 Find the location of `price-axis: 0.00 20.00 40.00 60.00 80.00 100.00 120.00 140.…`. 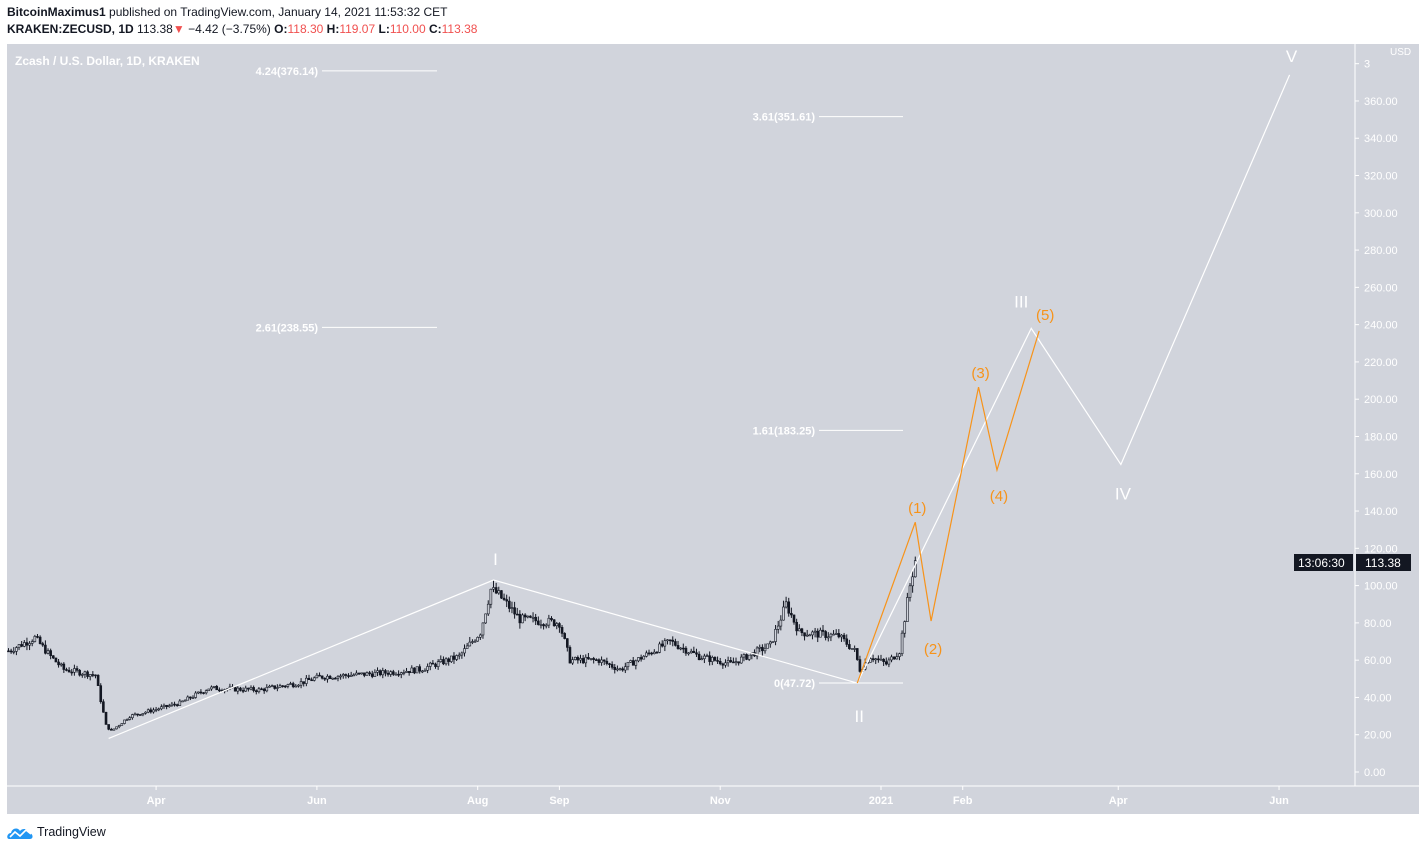

price-axis: 0.00 20.00 40.00 60.00 80.00 100.00 120.00 140.… is located at coordinates (1376, 419).